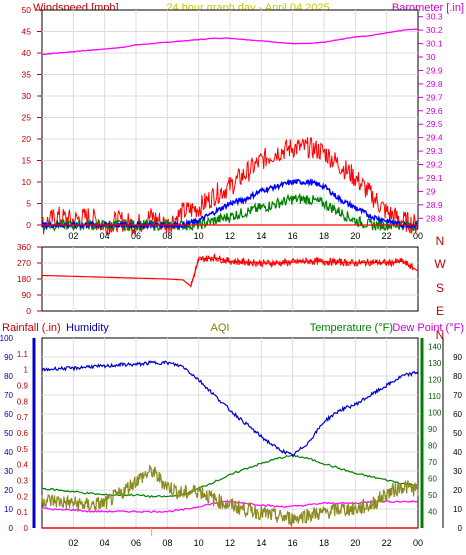  I want to click on temperature-tick-50: 50, so click(432, 495).